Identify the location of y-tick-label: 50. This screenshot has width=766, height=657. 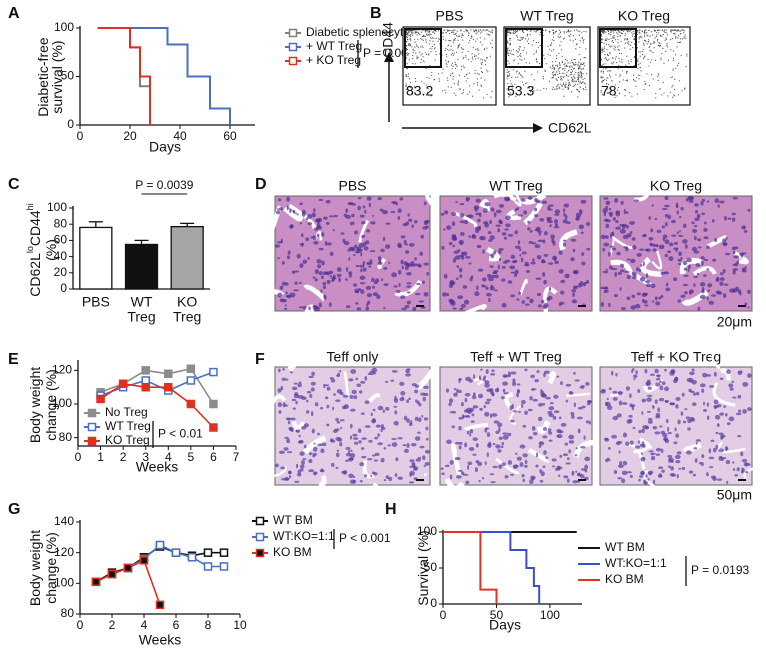
(431, 567).